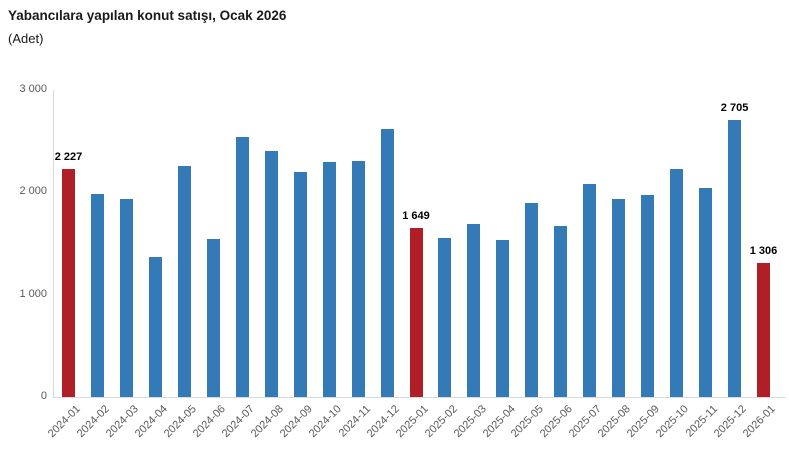 This screenshot has width=789, height=456. I want to click on y-axis-line, so click(53, 243).